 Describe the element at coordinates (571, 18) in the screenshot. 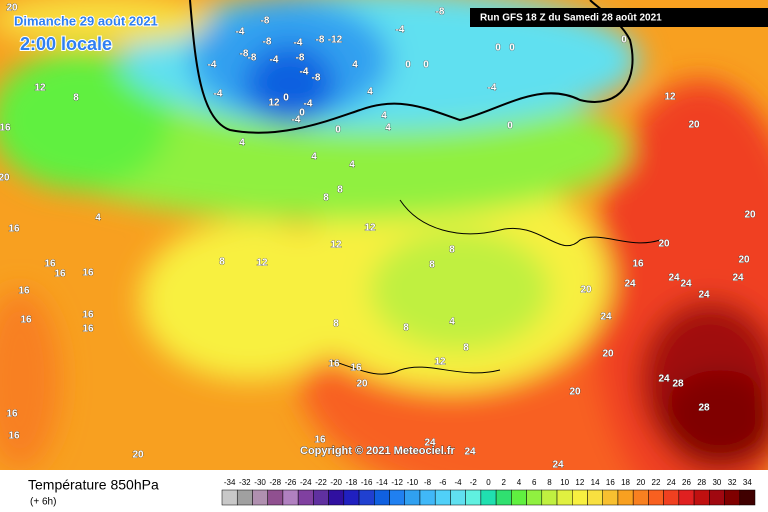

I see `run-info: Run GFS 18 Z du Samedi 28 août 2021` at that location.